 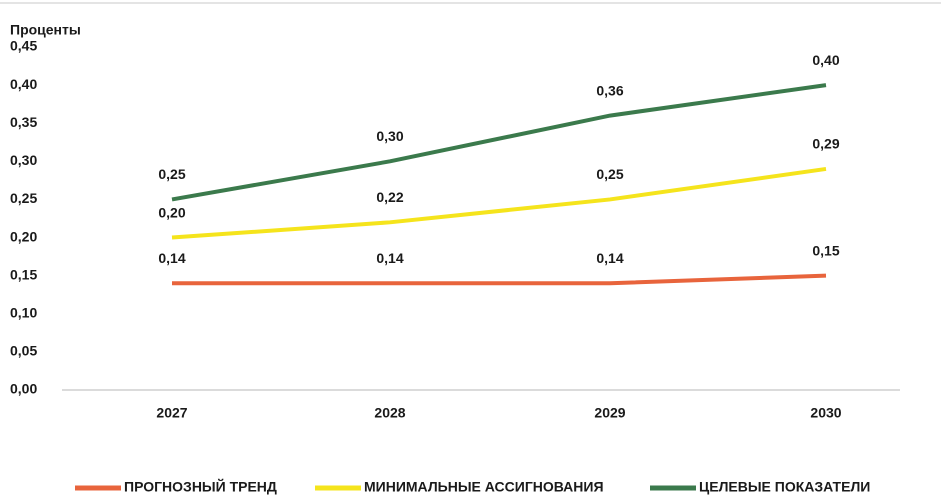 What do you see at coordinates (23, 312) in the screenshot?
I see `y-tick-label: 0,10` at bounding box center [23, 312].